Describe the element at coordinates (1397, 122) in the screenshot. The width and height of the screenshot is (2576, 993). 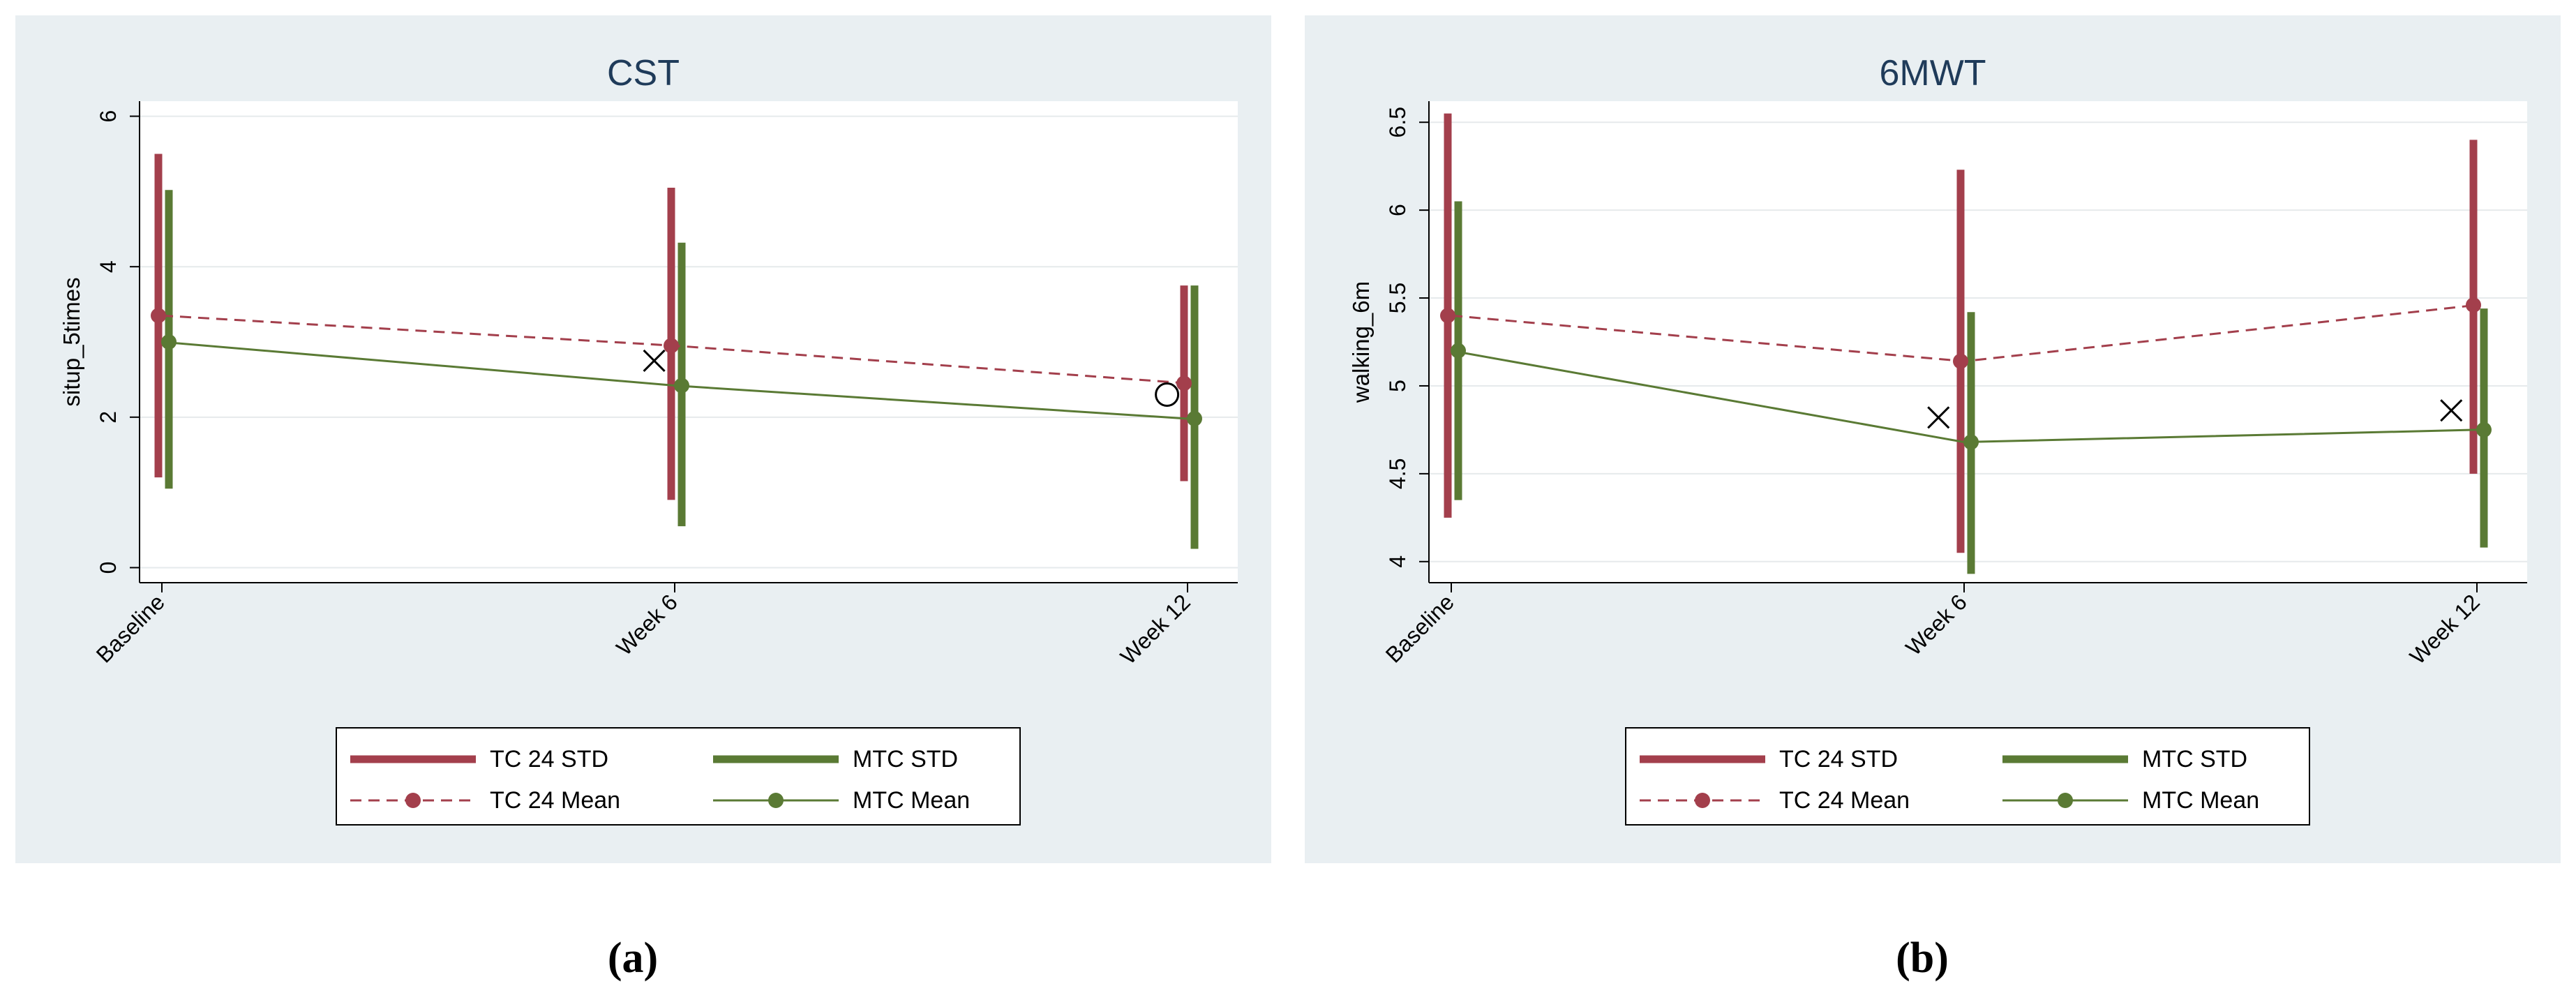
I see `y-tick-label: 6.5` at that location.